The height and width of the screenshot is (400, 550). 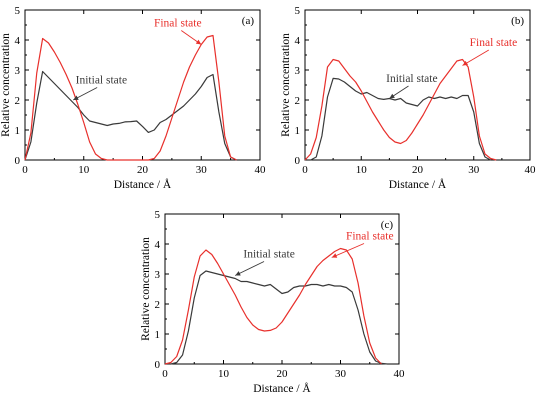 What do you see at coordinates (517, 21) in the screenshot?
I see `panel-label: (b)` at bounding box center [517, 21].